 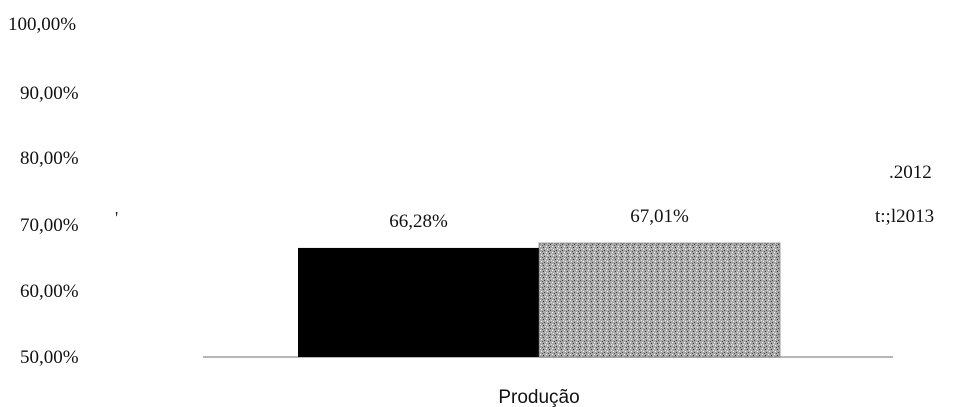 What do you see at coordinates (659, 216) in the screenshot?
I see `data-label: 67,01%` at bounding box center [659, 216].